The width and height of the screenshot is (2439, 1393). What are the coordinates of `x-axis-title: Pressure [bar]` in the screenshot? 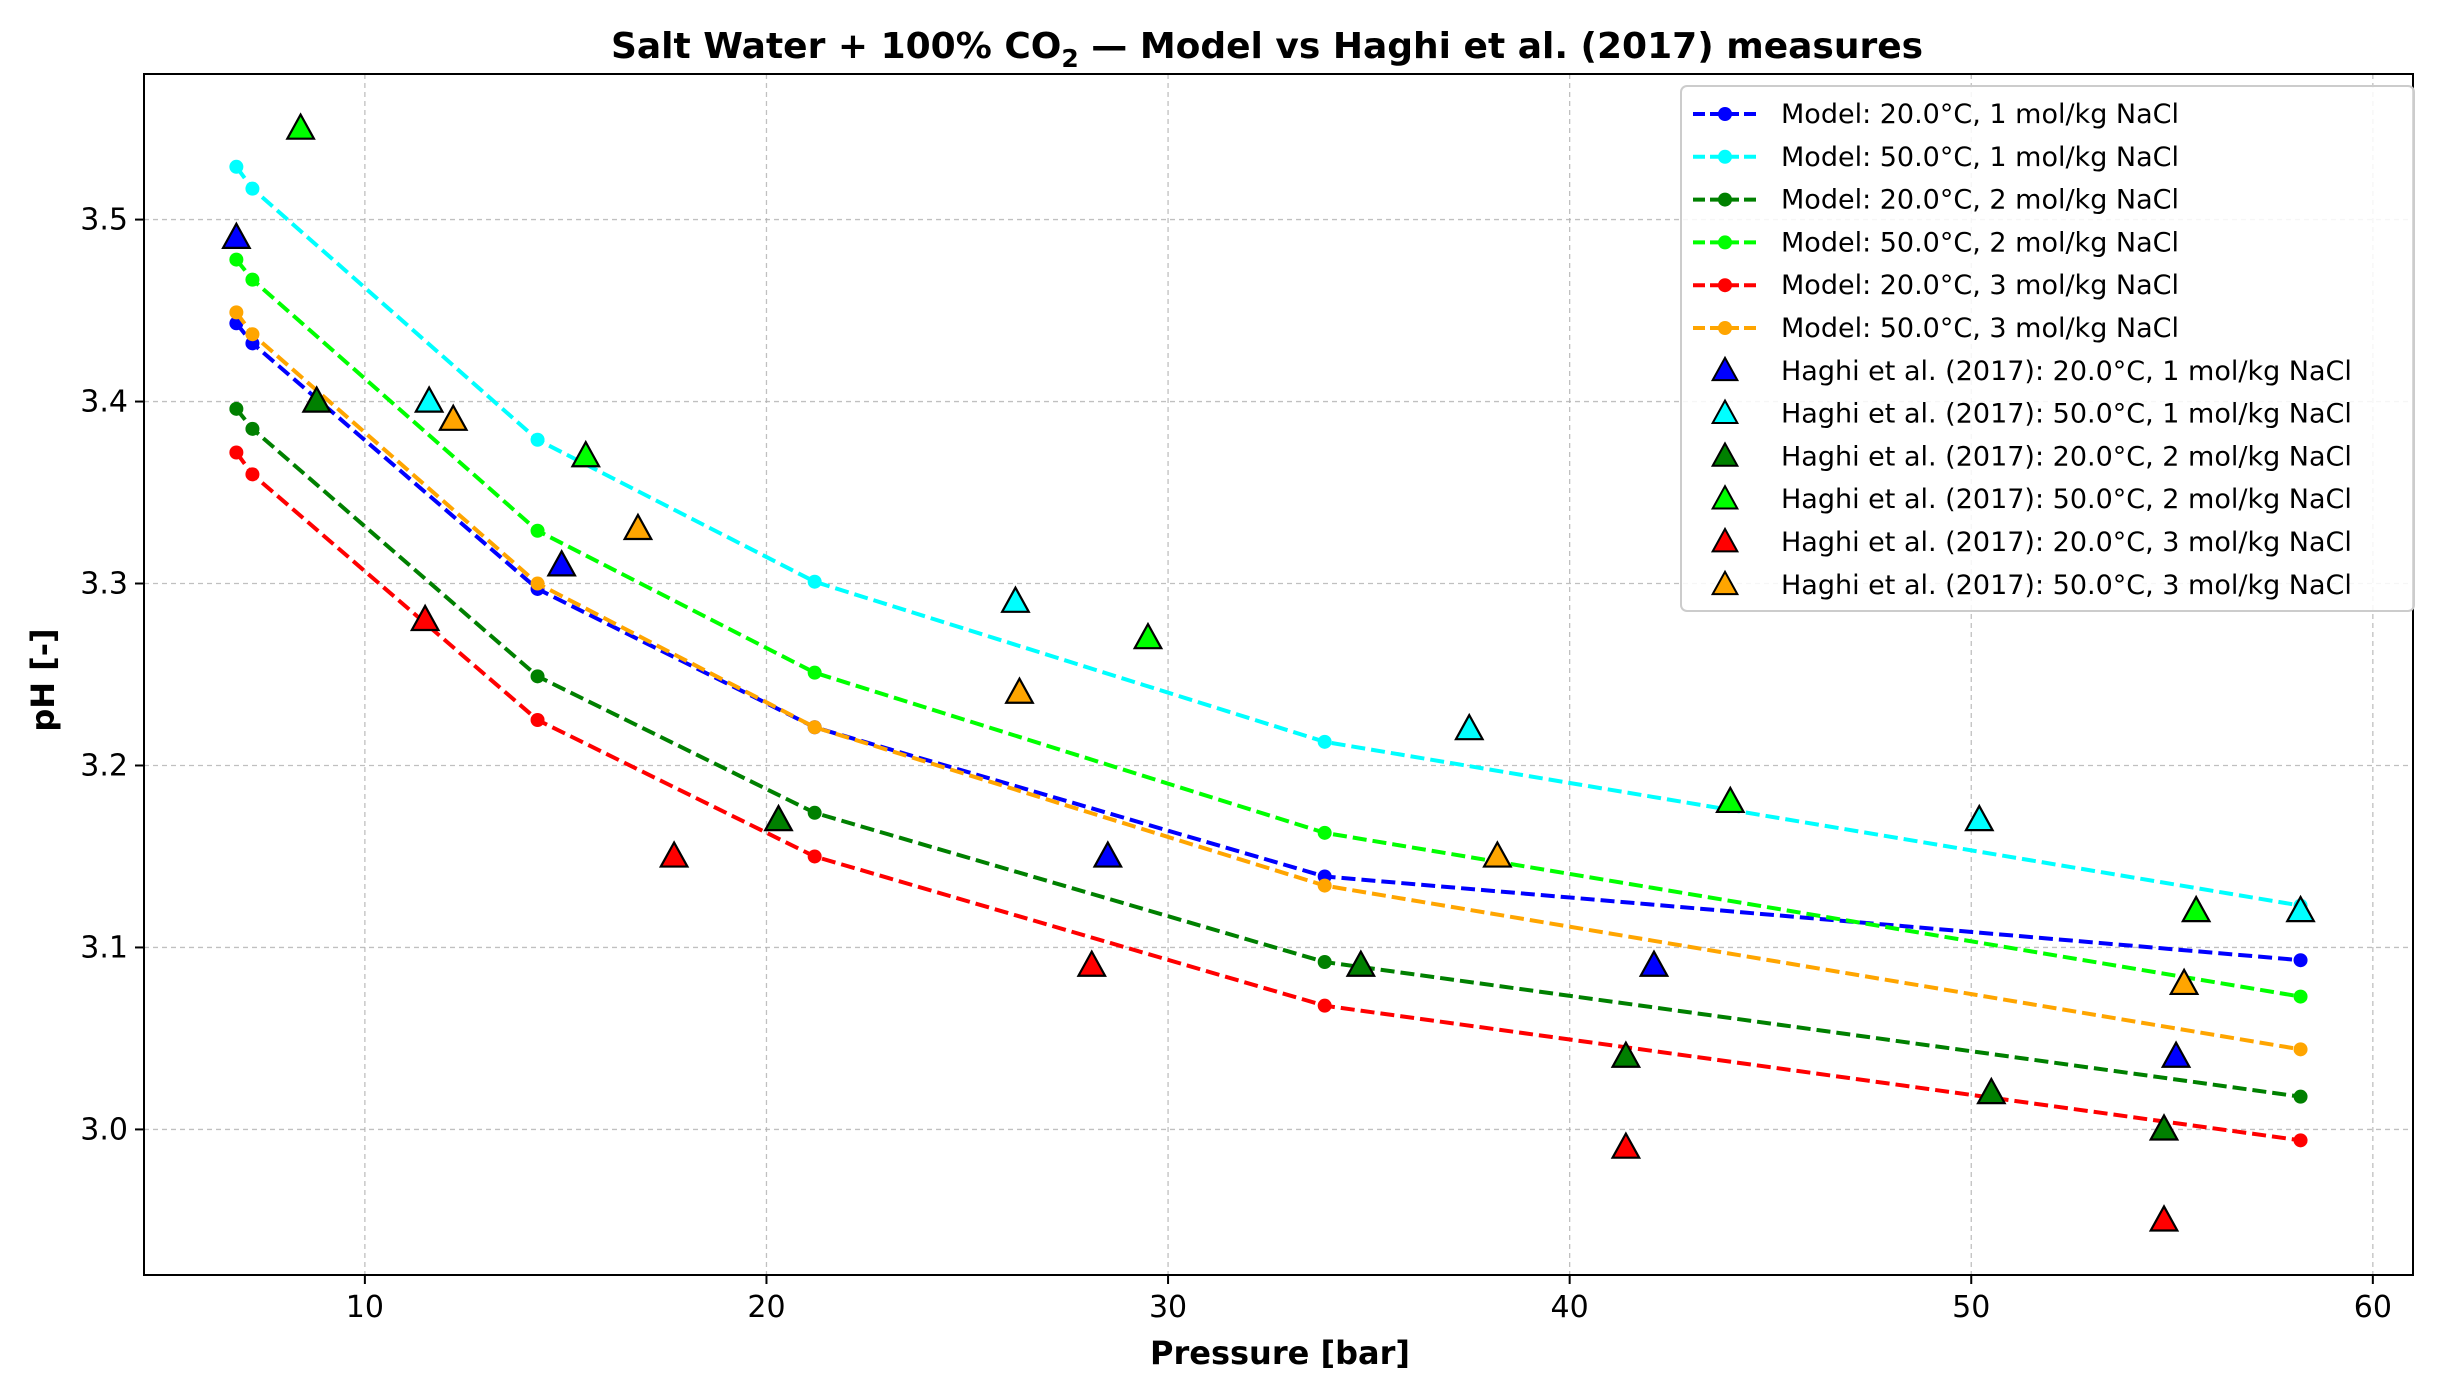 It's located at (1280, 1353).